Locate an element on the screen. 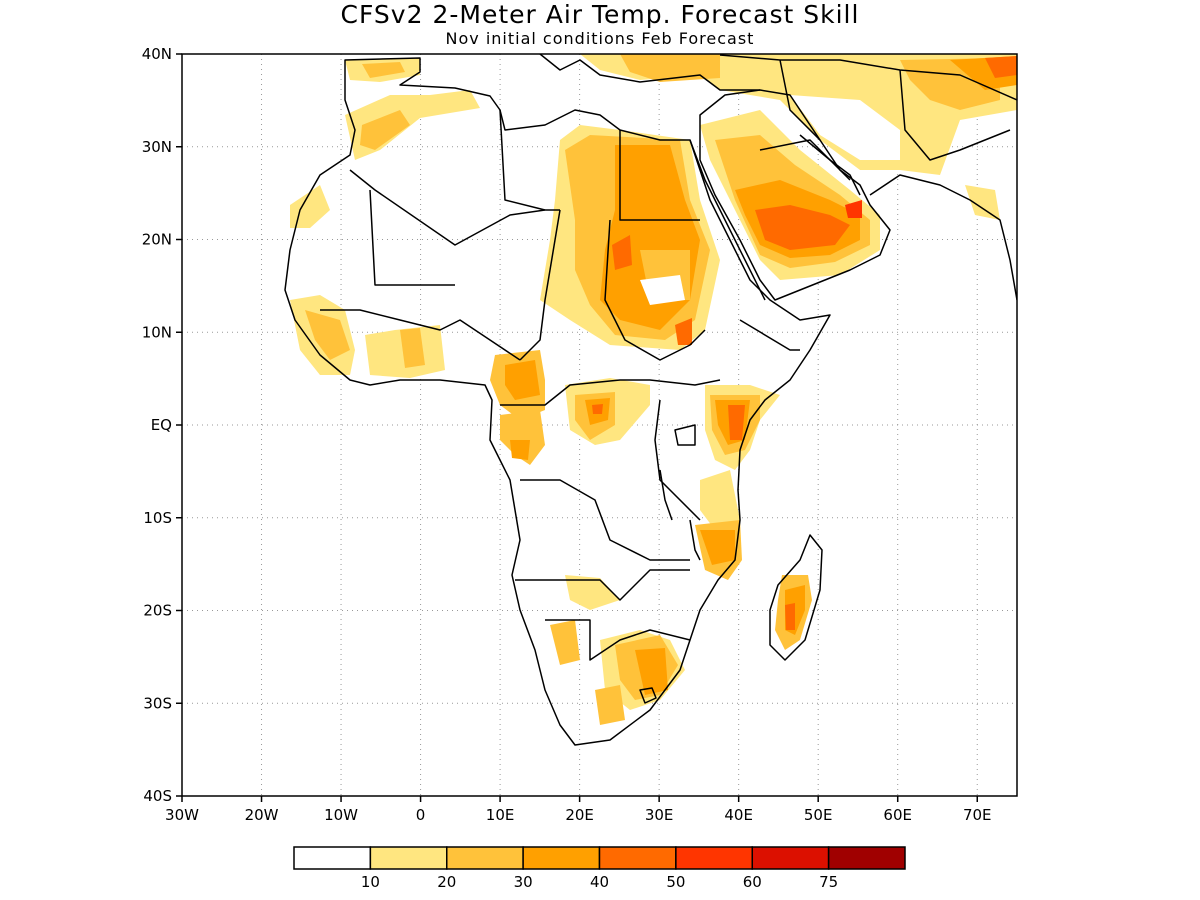  red-sea-coast is located at coordinates (727, 220).